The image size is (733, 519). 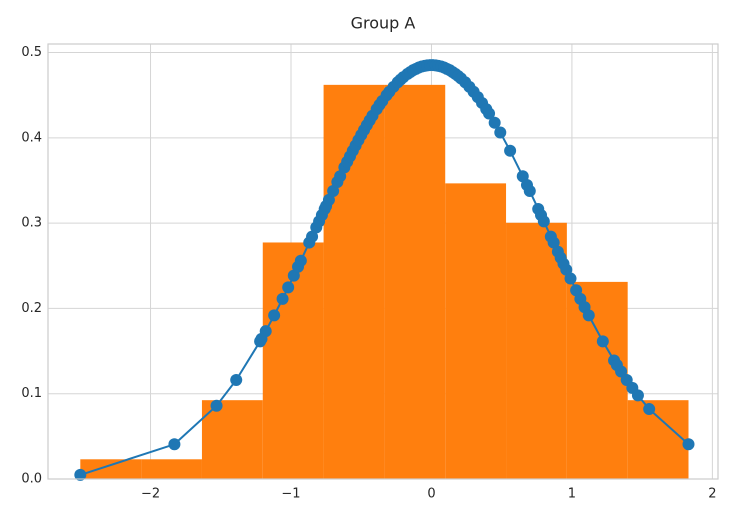 What do you see at coordinates (31, 223) in the screenshot?
I see `y-tick-label: 0.3` at bounding box center [31, 223].